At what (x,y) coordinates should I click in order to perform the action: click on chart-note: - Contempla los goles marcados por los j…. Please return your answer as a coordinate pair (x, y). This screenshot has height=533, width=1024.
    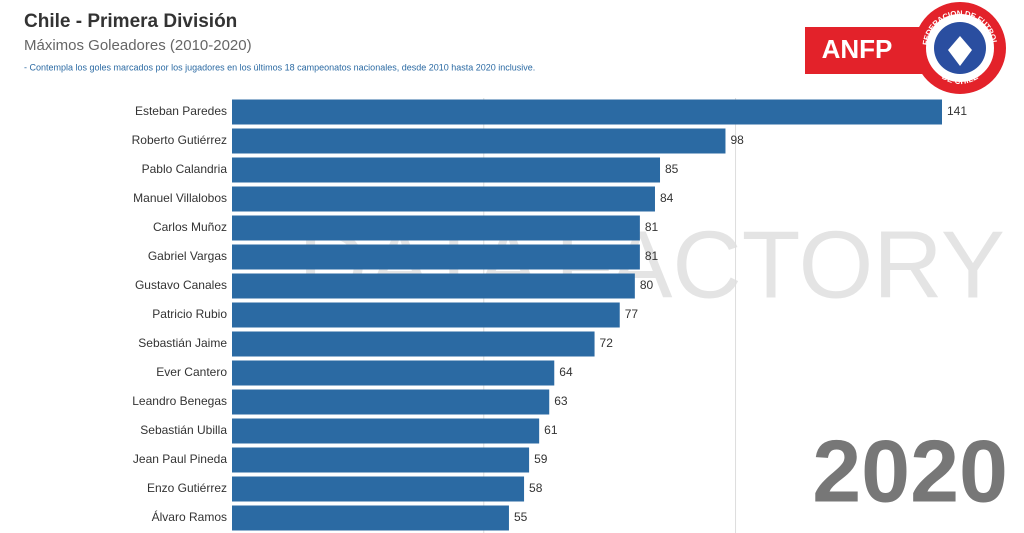
    Looking at the image, I should click on (279, 67).